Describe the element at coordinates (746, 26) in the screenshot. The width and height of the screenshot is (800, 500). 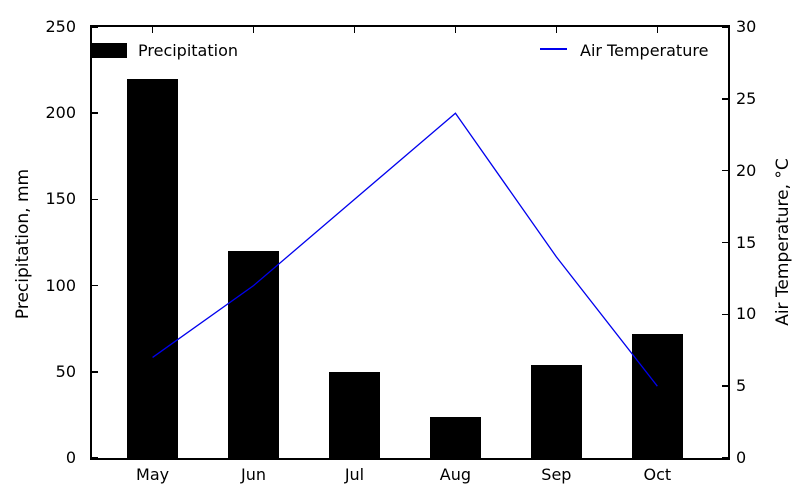
I see `right-axis-tick-label: 30` at that location.